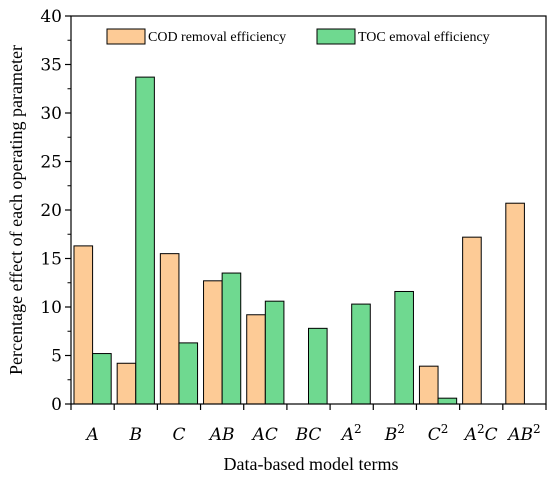 This screenshot has height=479, width=550. What do you see at coordinates (308, 435) in the screenshot?
I see `x-category-label: BC` at bounding box center [308, 435].